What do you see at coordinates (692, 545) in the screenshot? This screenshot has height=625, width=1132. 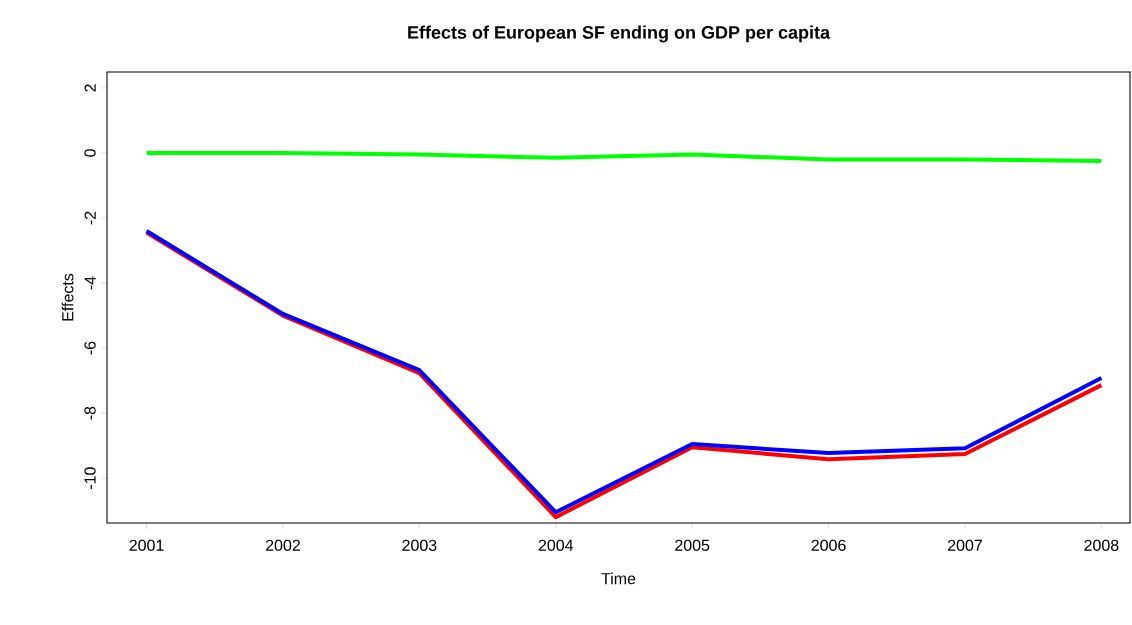 I see `x-tick-label: 2005` at bounding box center [692, 545].